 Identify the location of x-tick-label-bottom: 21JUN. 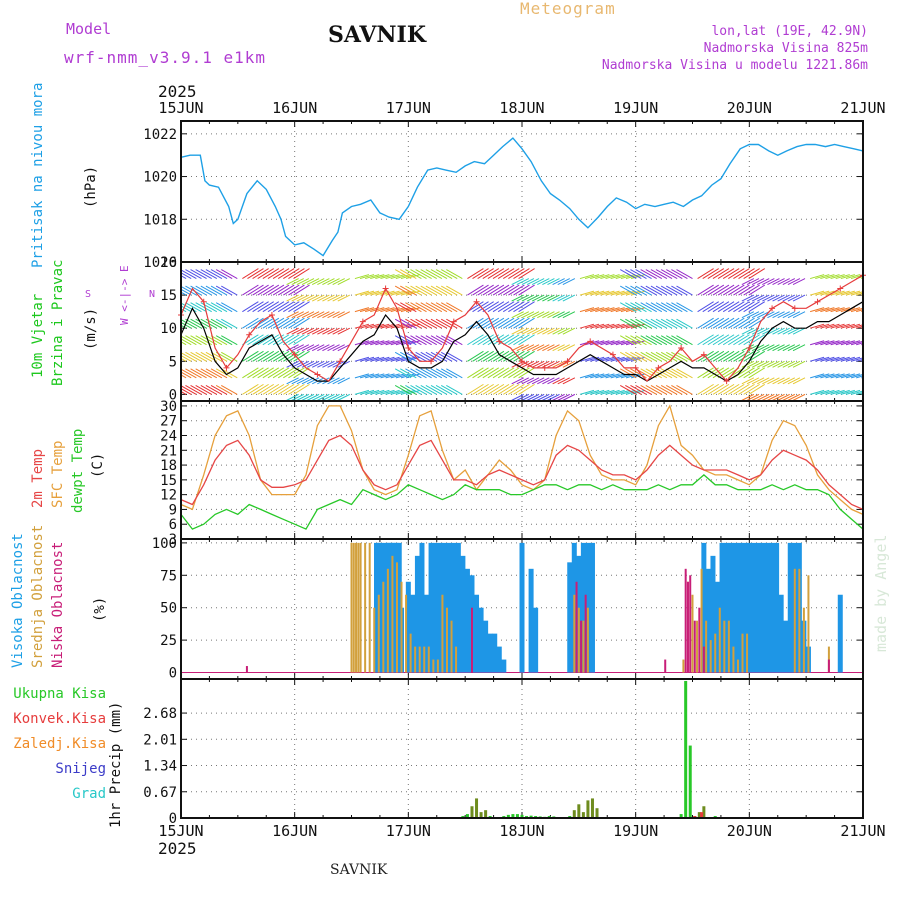
(862, 831).